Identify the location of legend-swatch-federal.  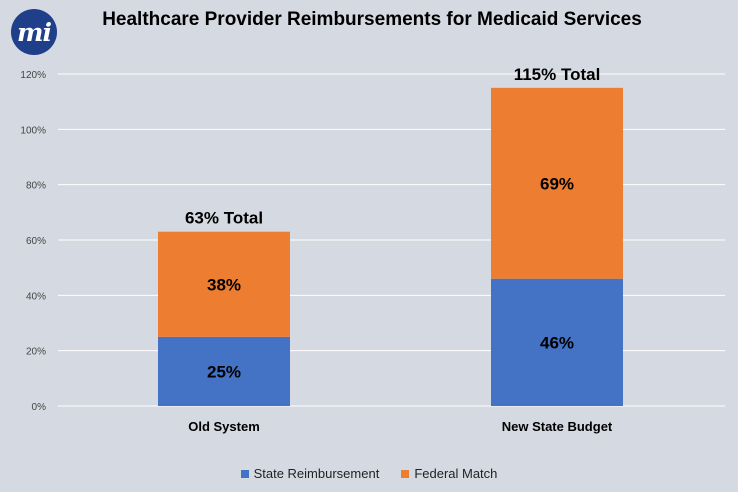
(405, 473).